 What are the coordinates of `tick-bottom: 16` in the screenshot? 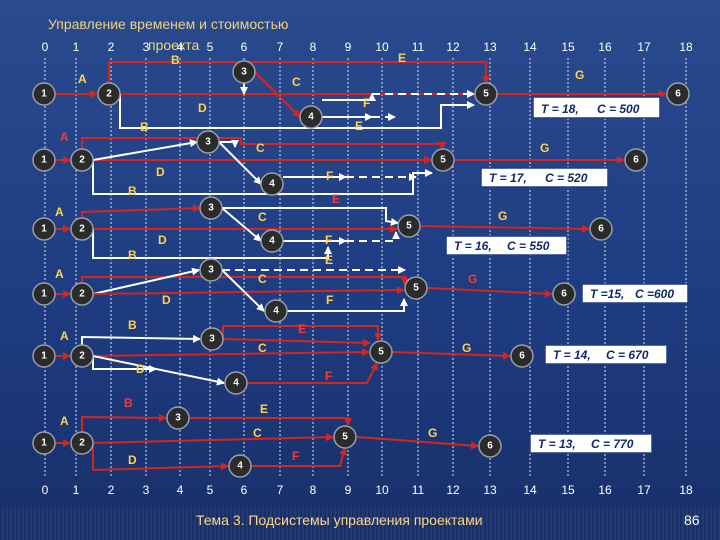 It's located at (605, 490).